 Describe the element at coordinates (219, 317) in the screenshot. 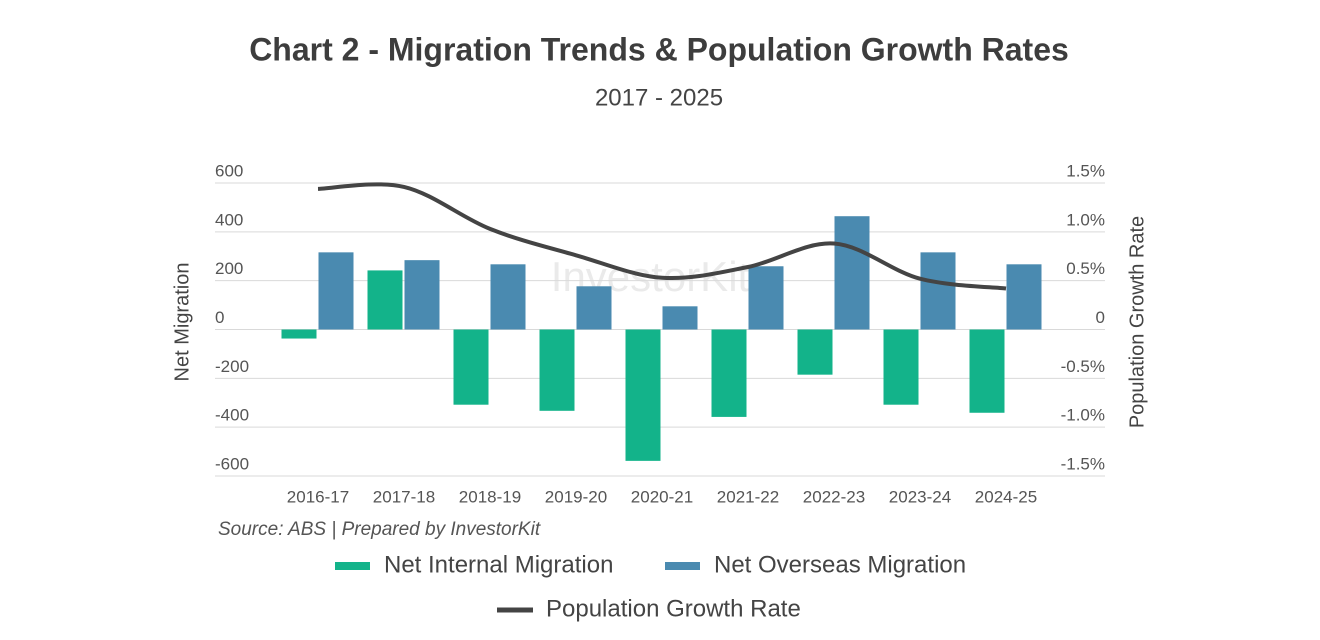

I see `y-tick-label: 0` at that location.